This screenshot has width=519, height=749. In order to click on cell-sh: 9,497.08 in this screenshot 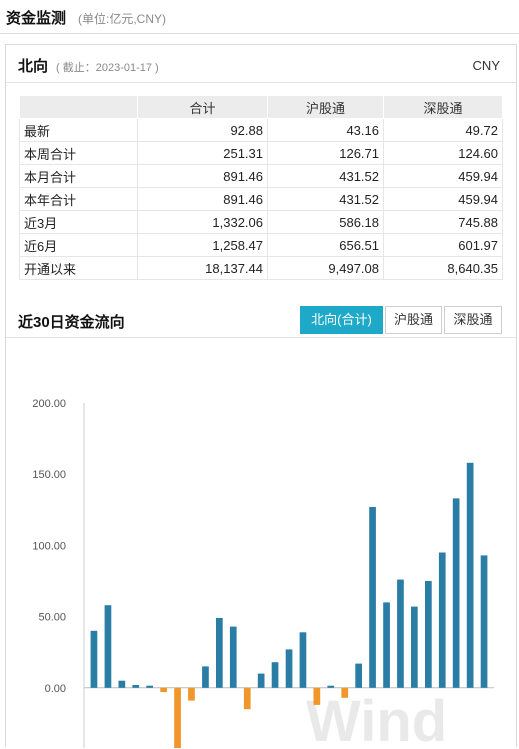, I will do `click(325, 268)`.